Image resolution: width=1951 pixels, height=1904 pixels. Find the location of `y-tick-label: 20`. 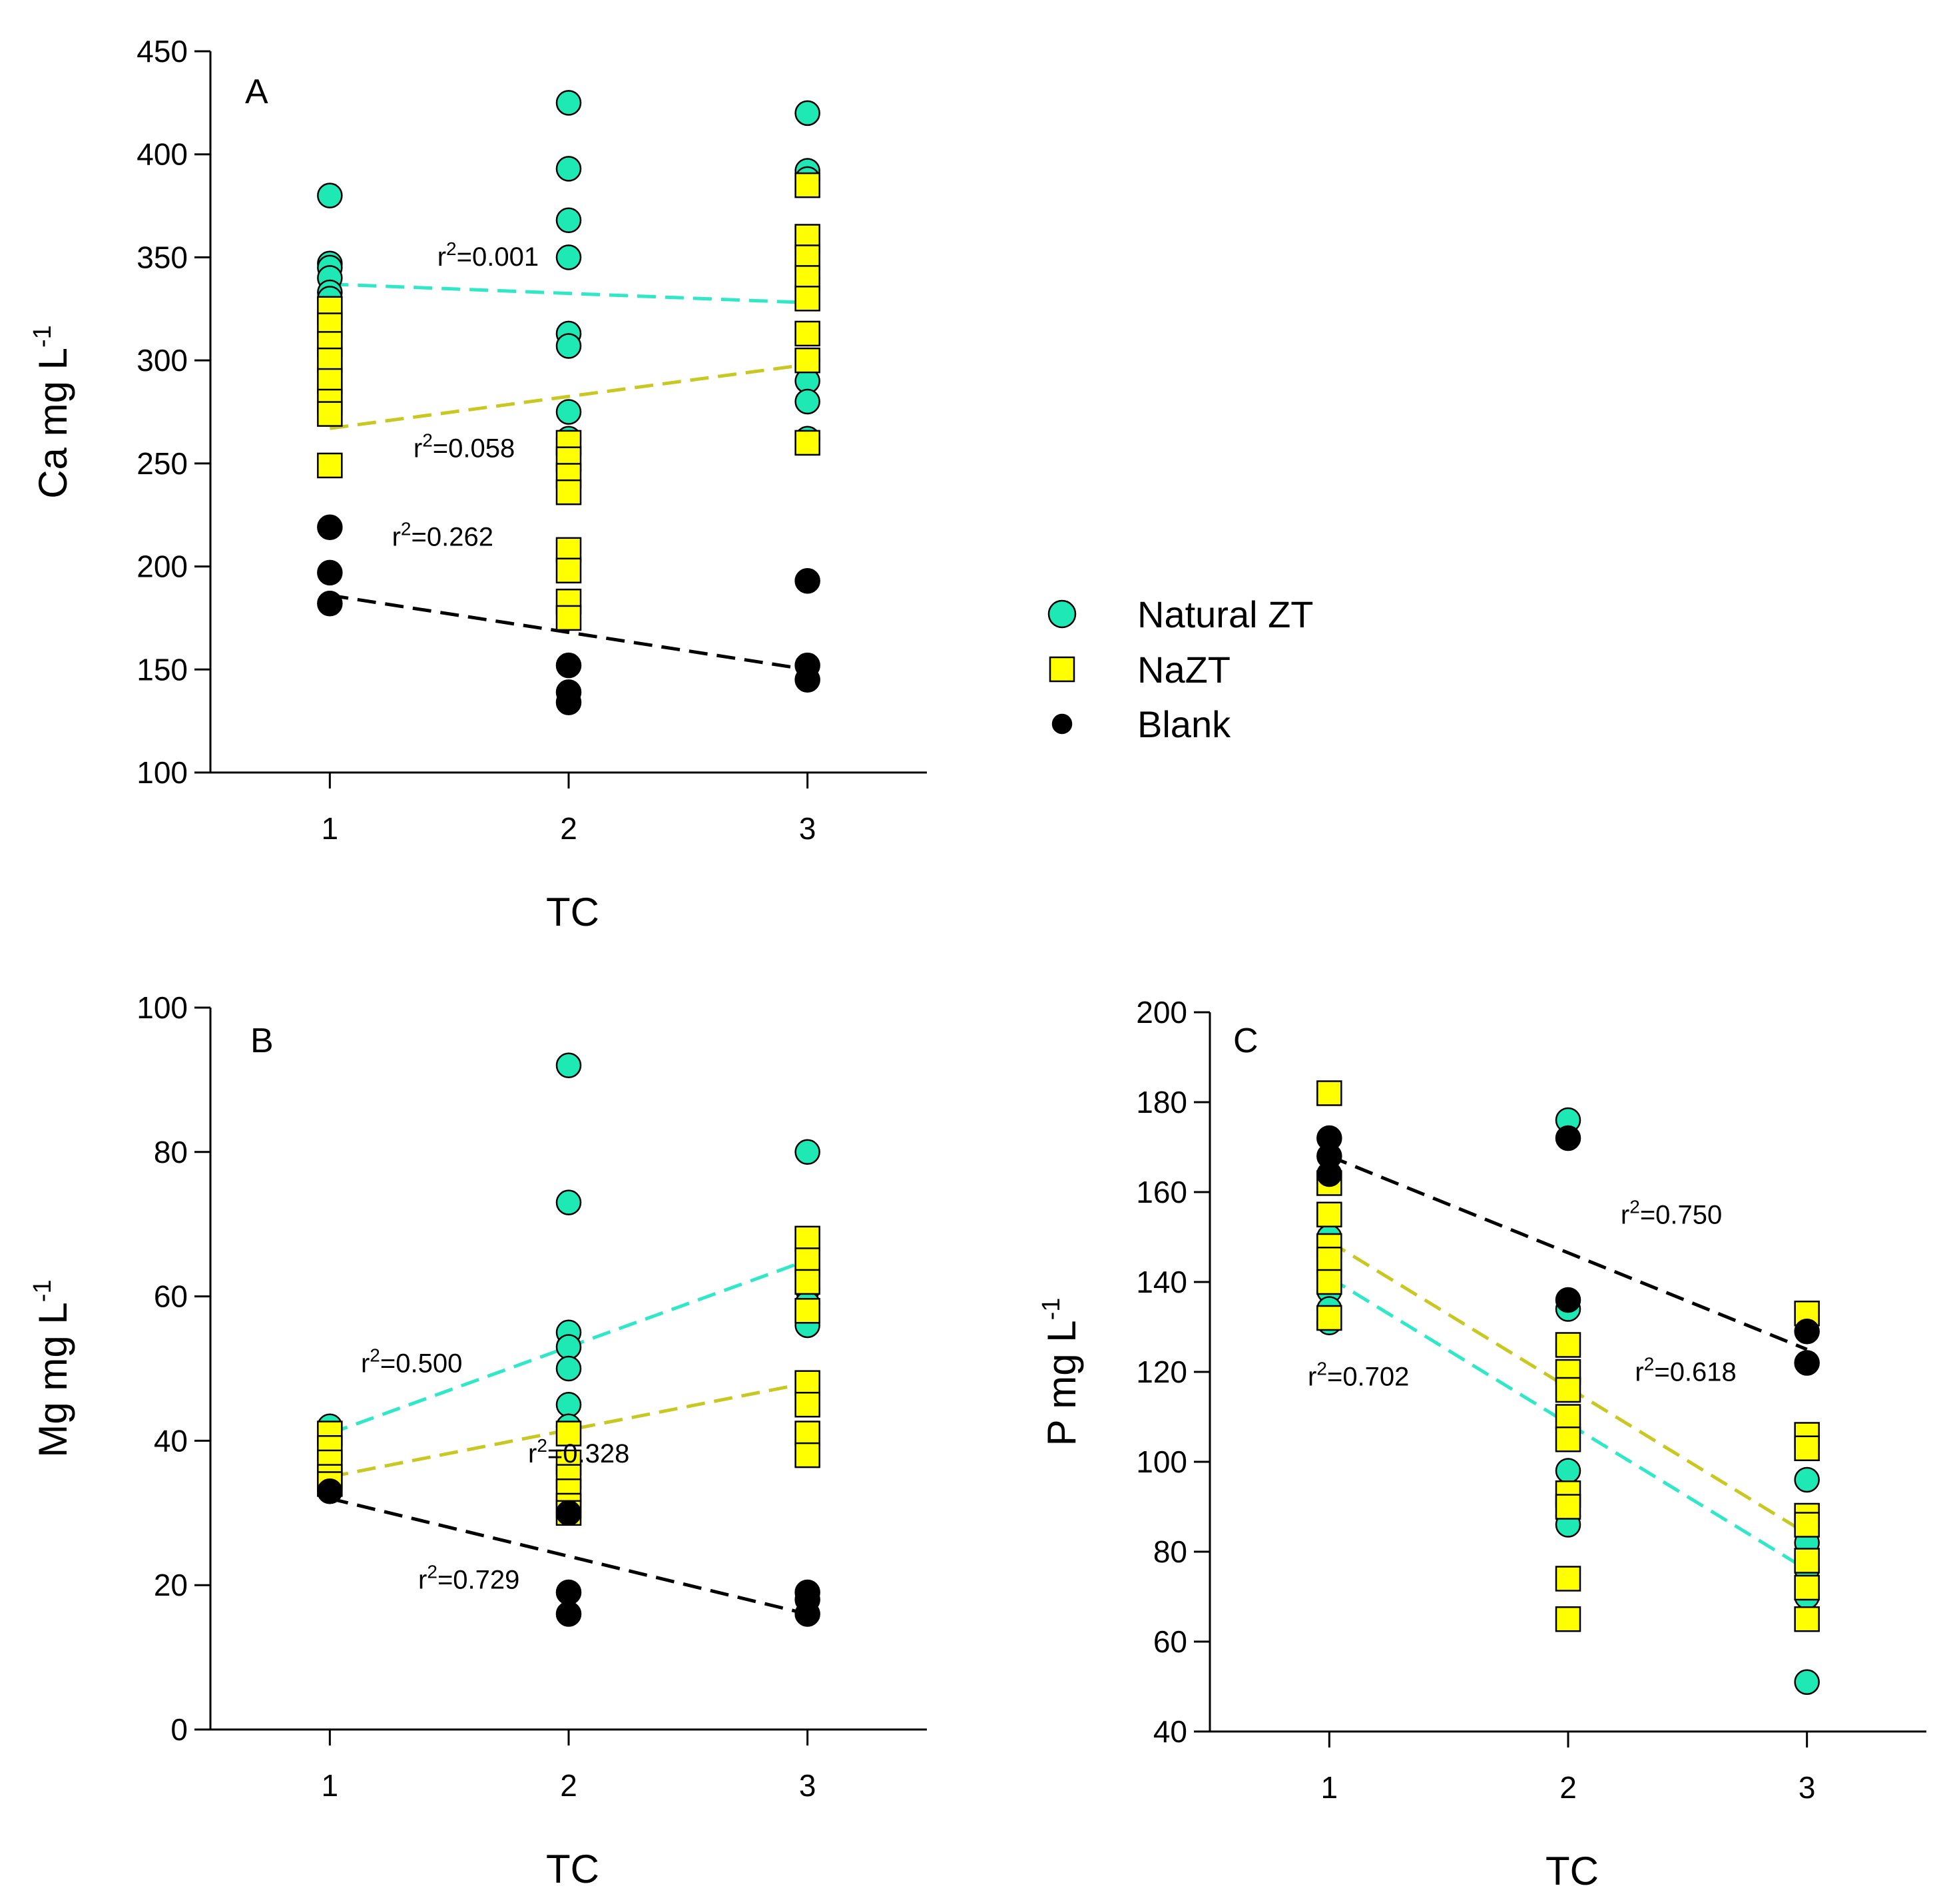

y-tick-label: 20 is located at coordinates (171, 1585).